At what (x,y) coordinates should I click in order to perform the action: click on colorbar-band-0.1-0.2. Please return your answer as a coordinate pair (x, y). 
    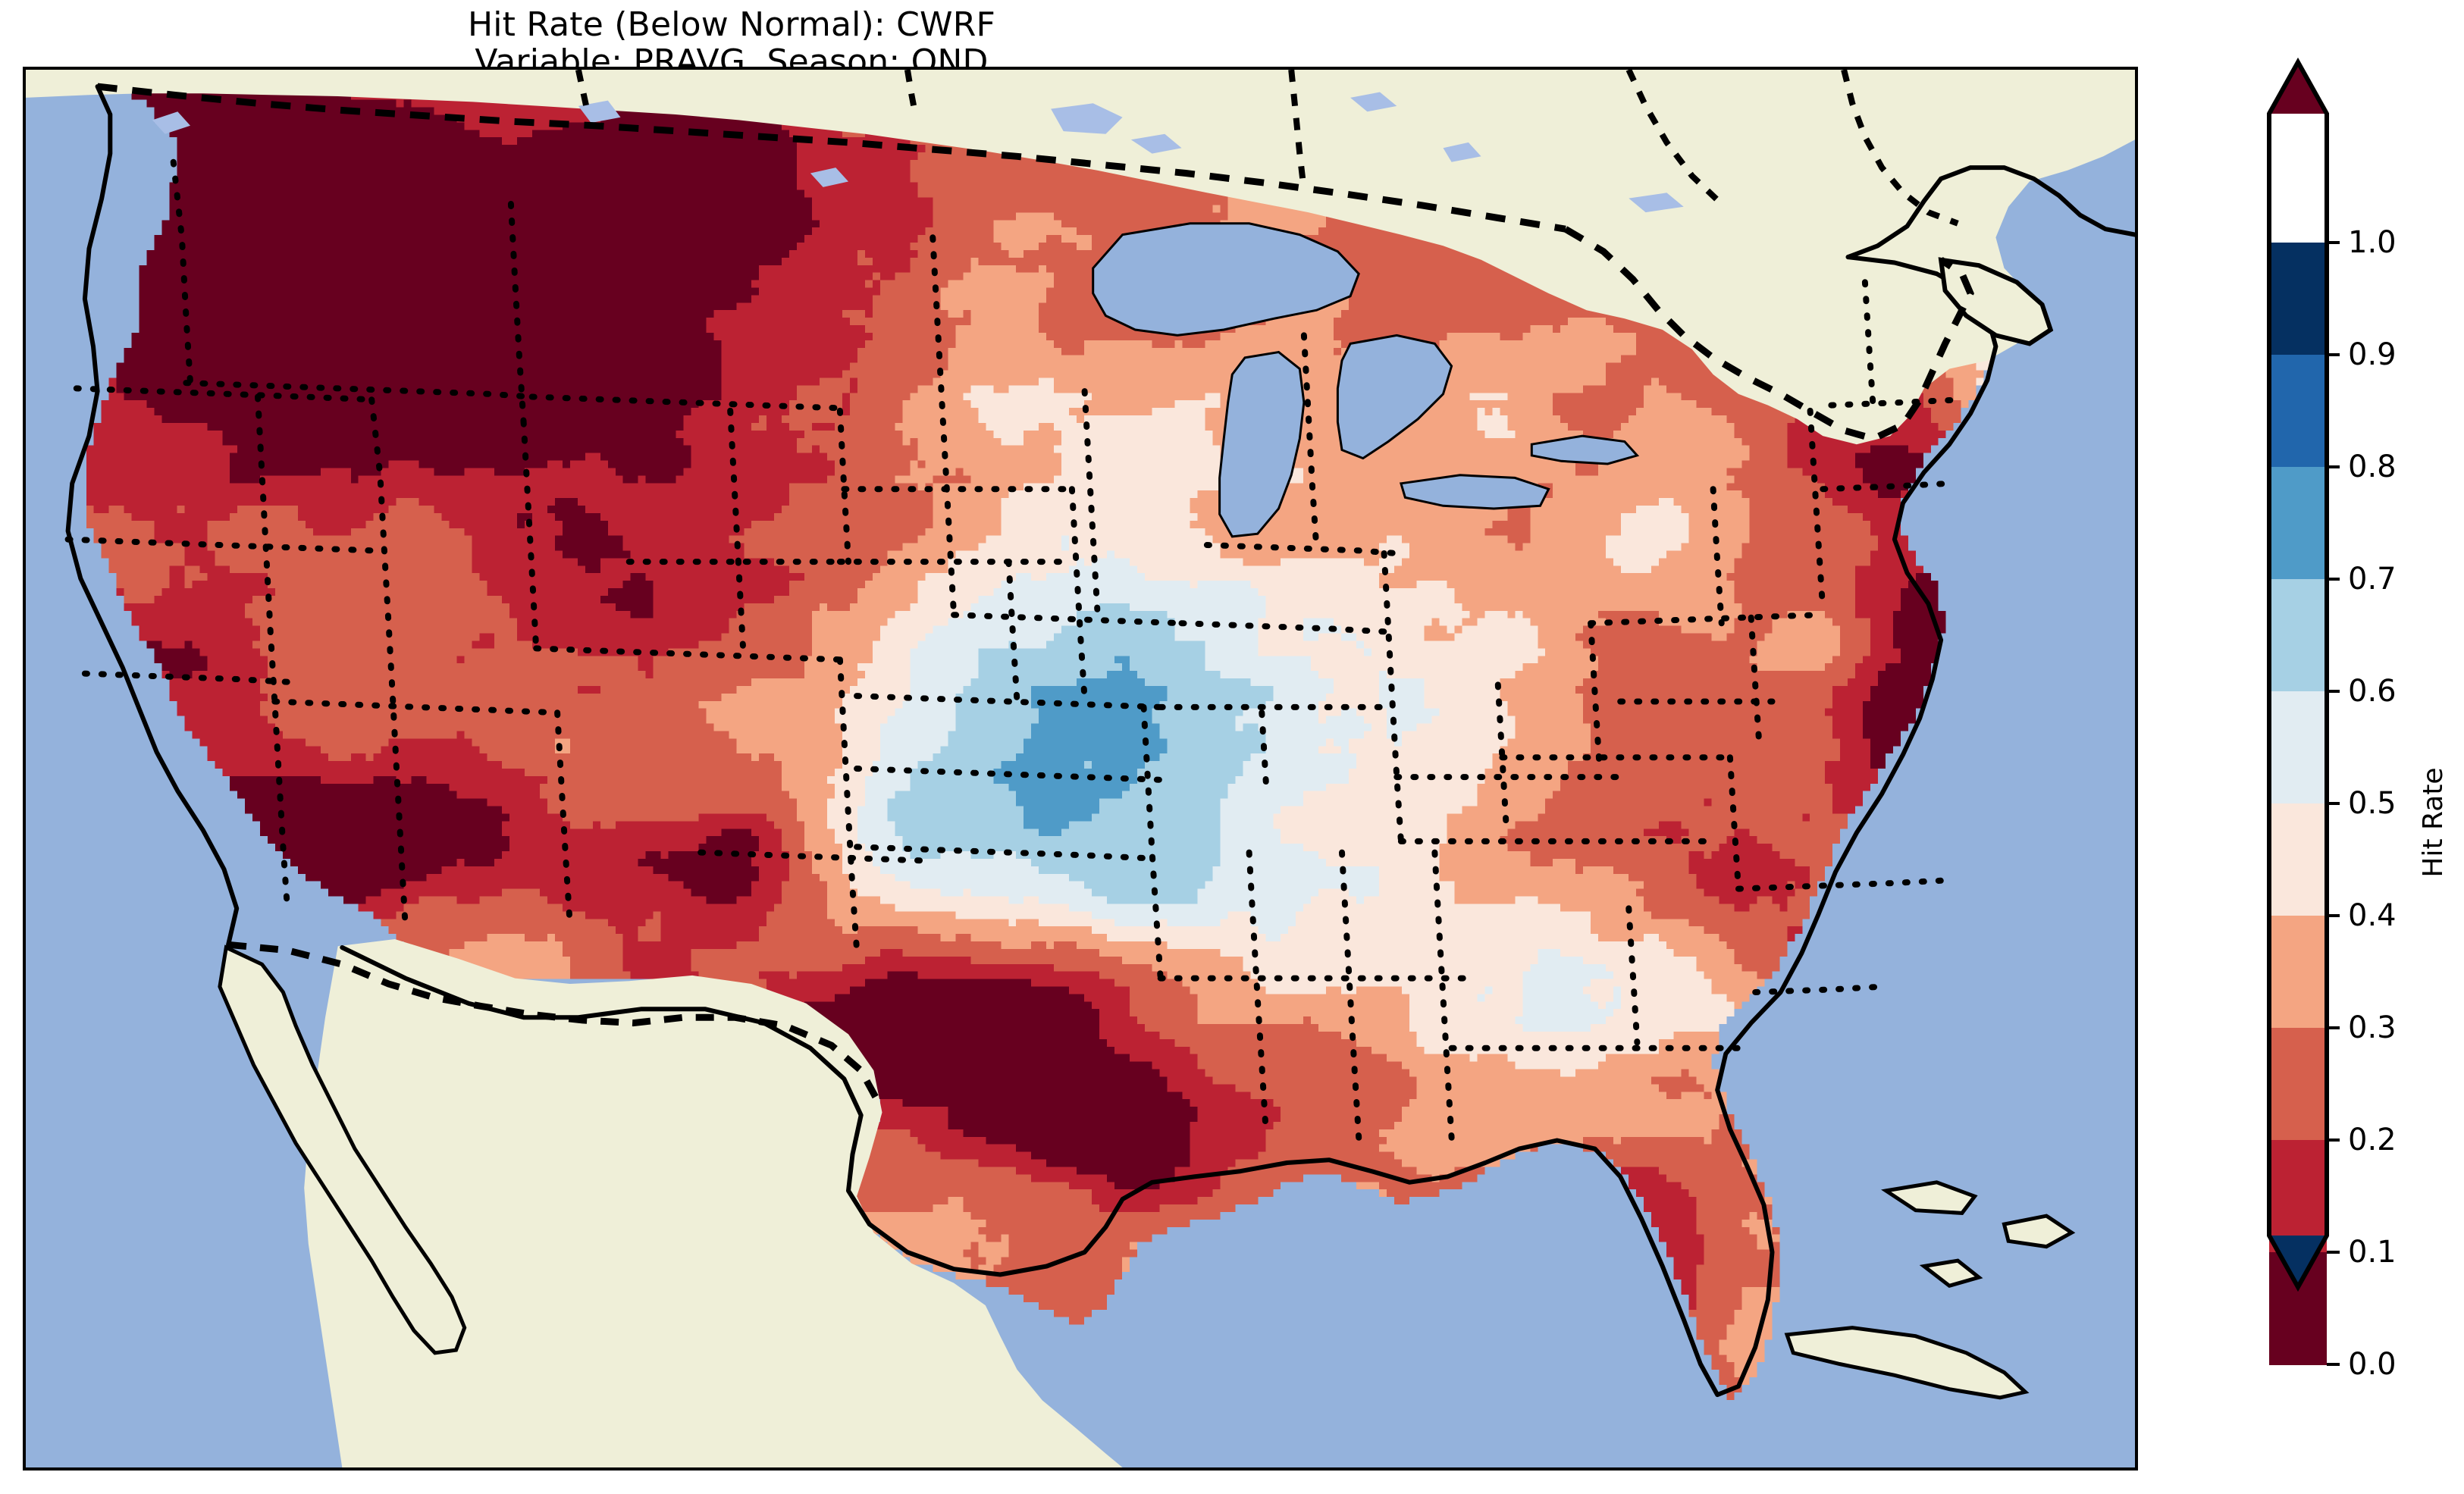
    Looking at the image, I should click on (2298, 411).